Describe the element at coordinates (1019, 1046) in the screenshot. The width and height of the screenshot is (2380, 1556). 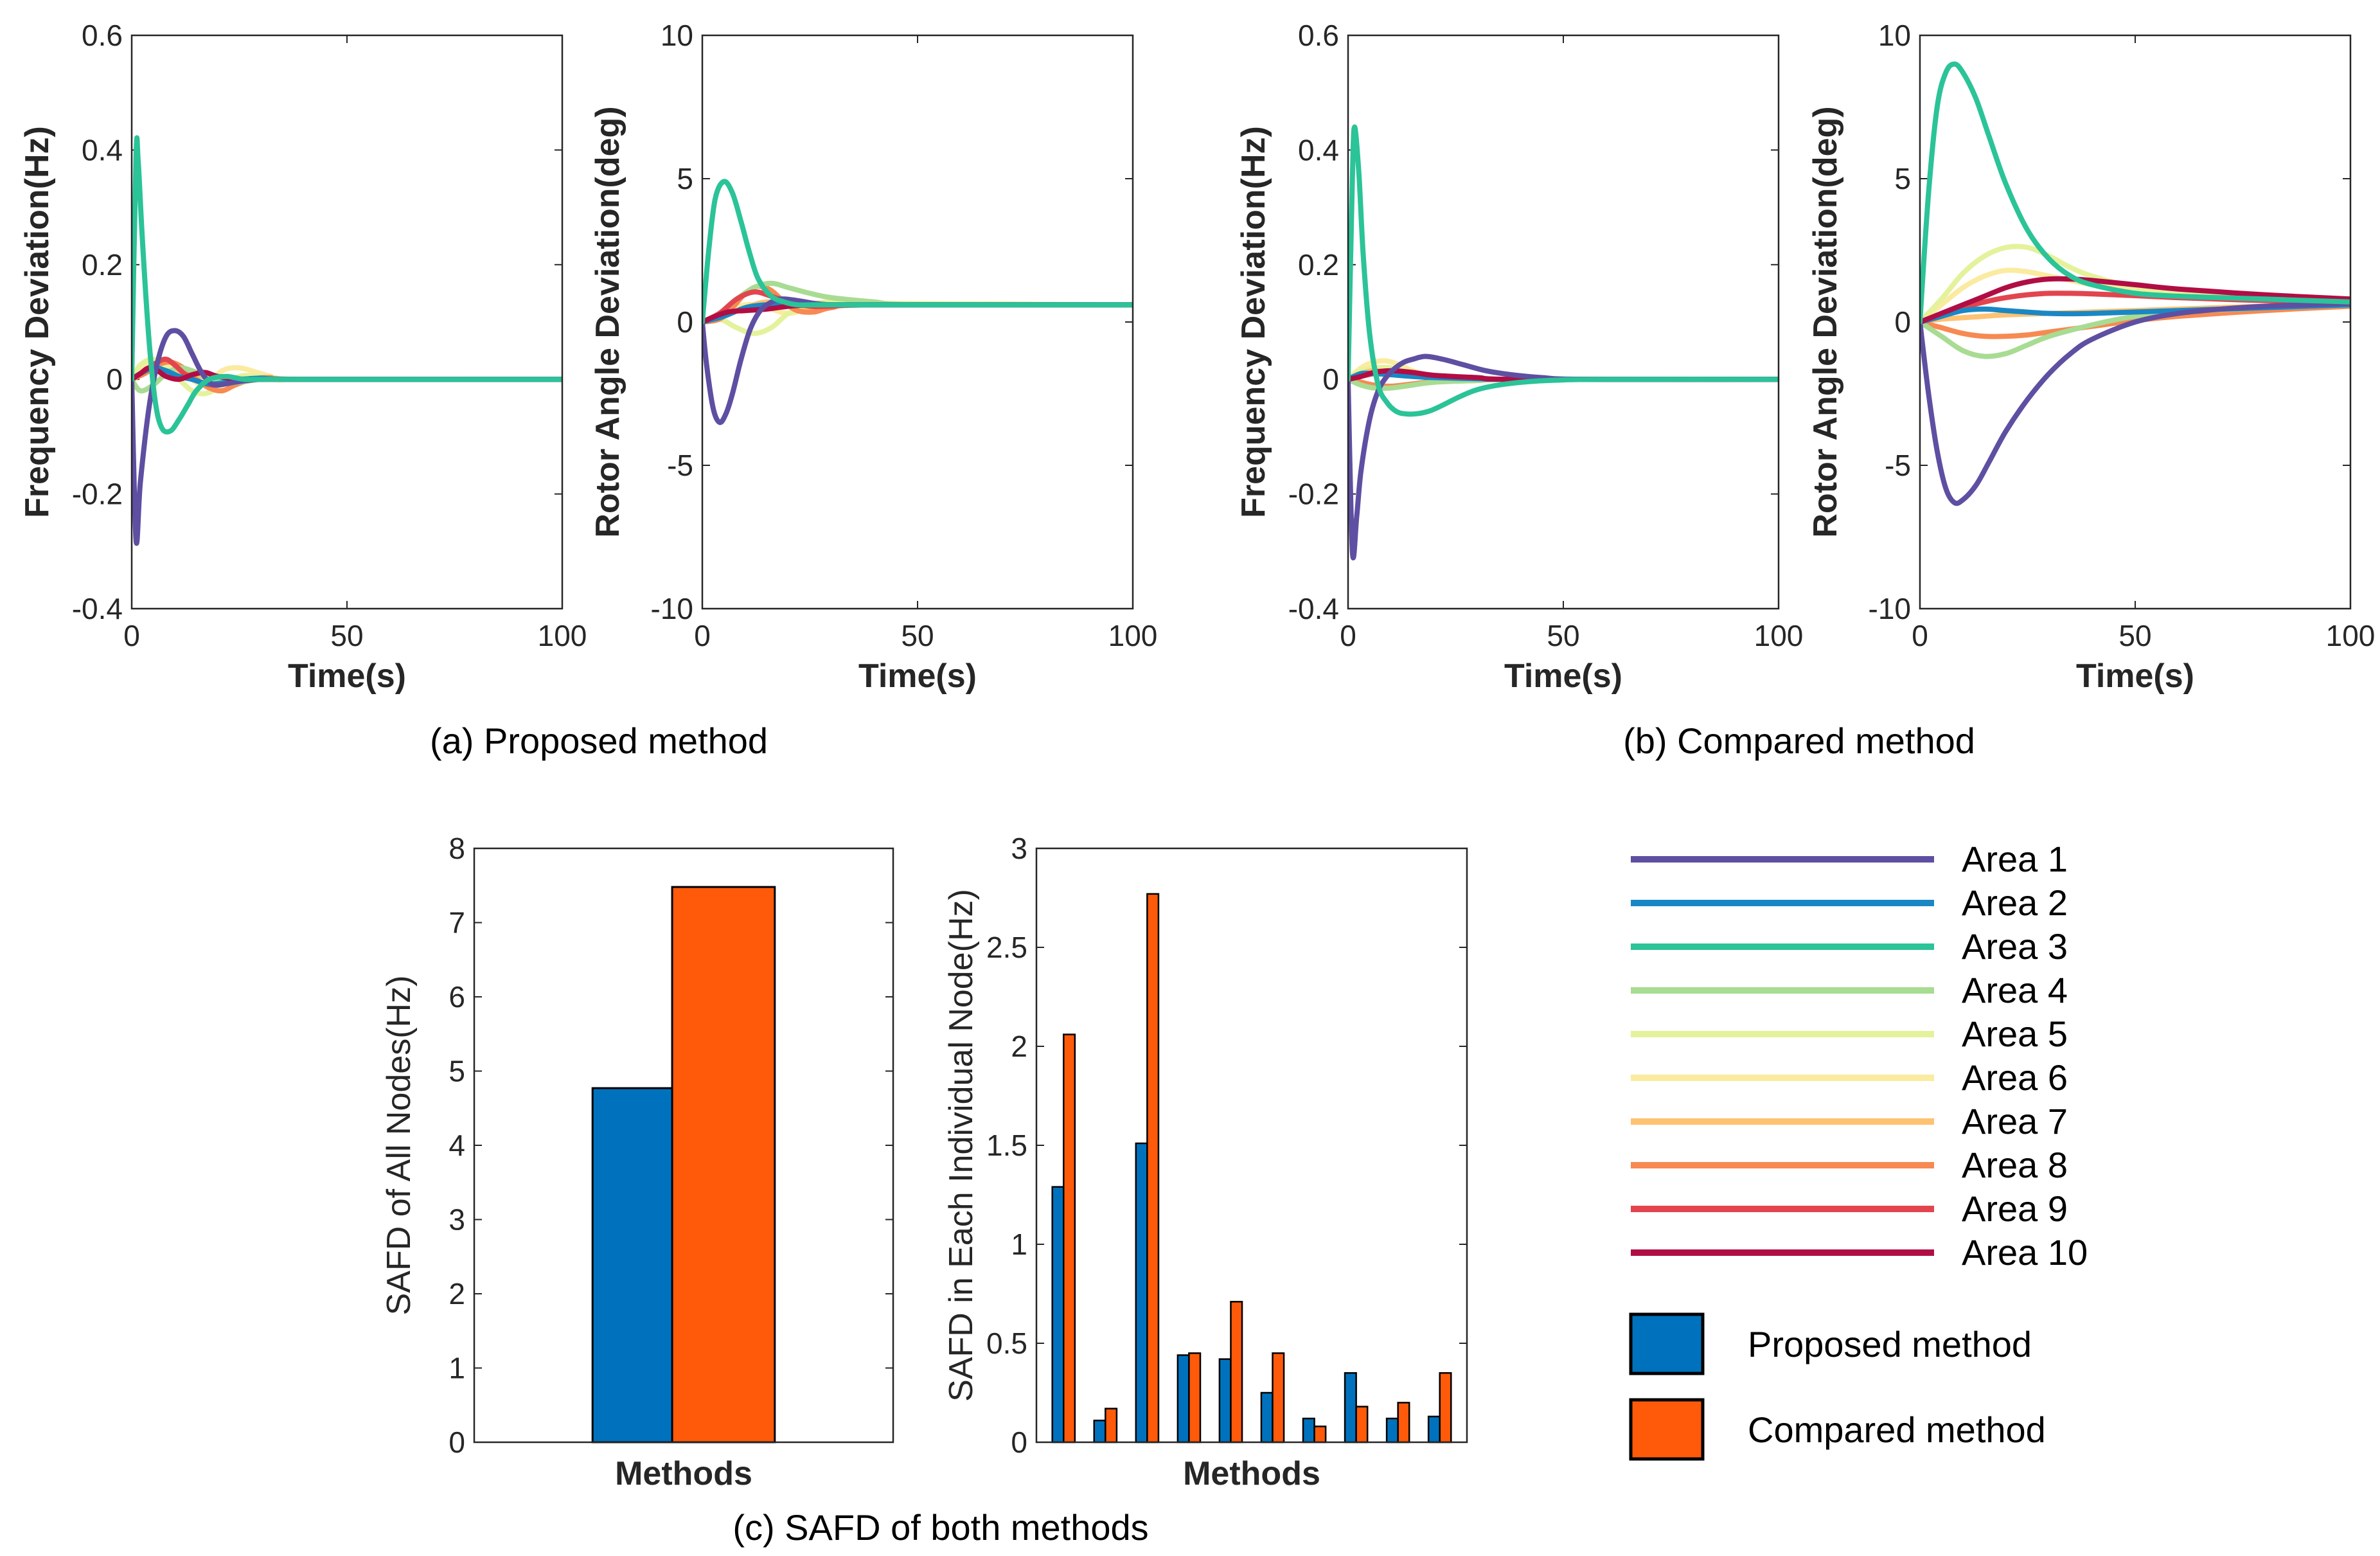
I see `y-tick-label: 2` at that location.